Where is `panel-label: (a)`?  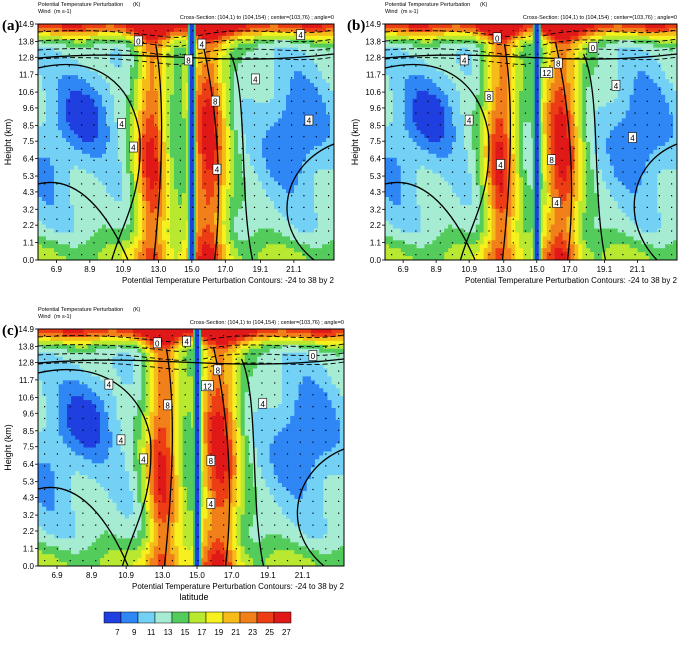 panel-label: (a) is located at coordinates (11, 26).